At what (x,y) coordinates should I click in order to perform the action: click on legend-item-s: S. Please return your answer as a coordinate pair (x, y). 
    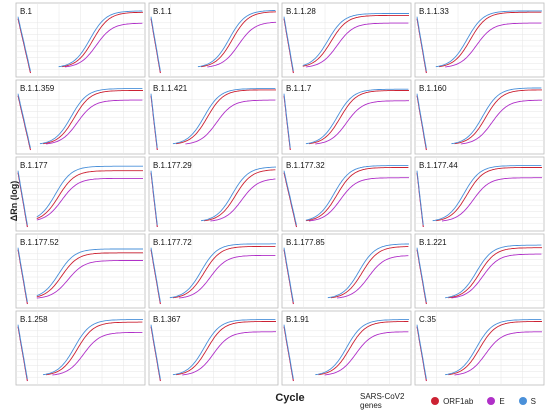
    Looking at the image, I should click on (527, 401).